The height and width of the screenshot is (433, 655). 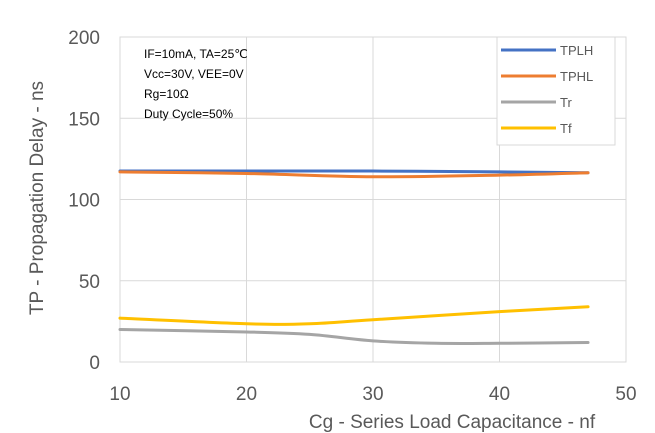 I want to click on annotation-line: IF=10mA, TA=25℃, so click(x=196, y=54).